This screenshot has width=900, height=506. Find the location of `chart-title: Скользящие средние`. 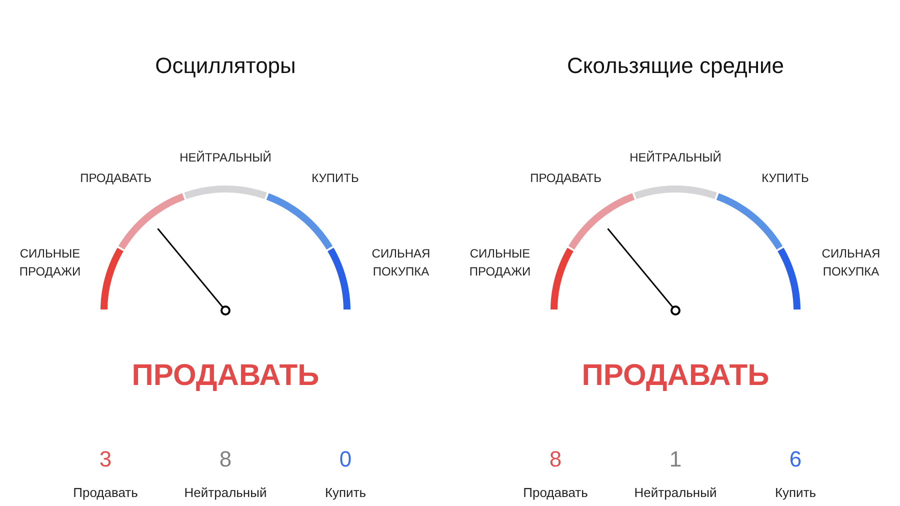

chart-title: Скользящие средние is located at coordinates (675, 65).